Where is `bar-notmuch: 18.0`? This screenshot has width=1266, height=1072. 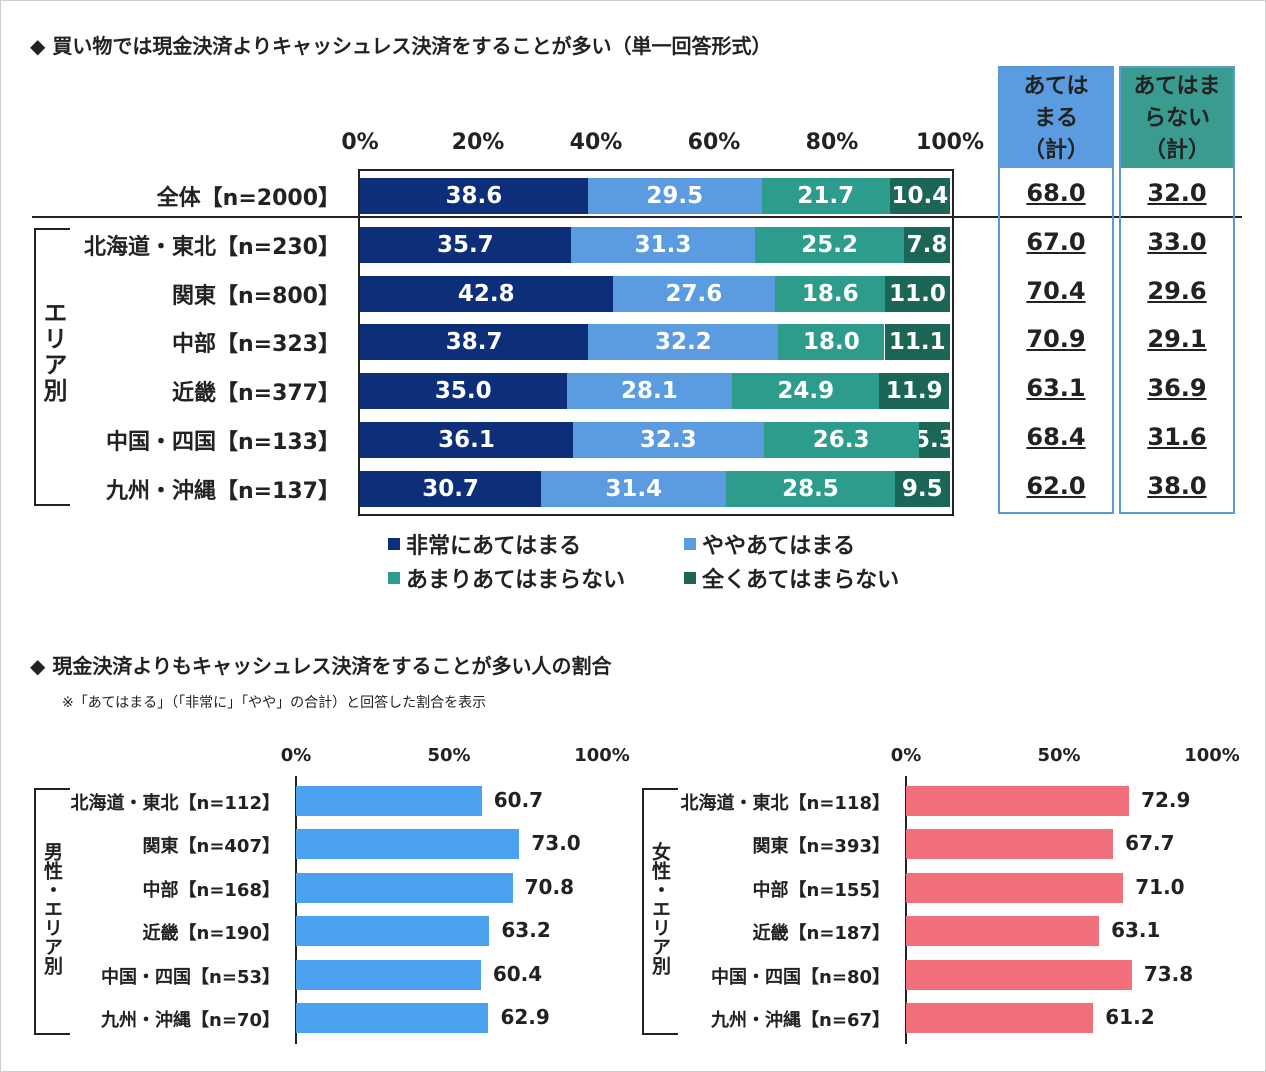
bar-notmuch: 18.0 is located at coordinates (831, 342).